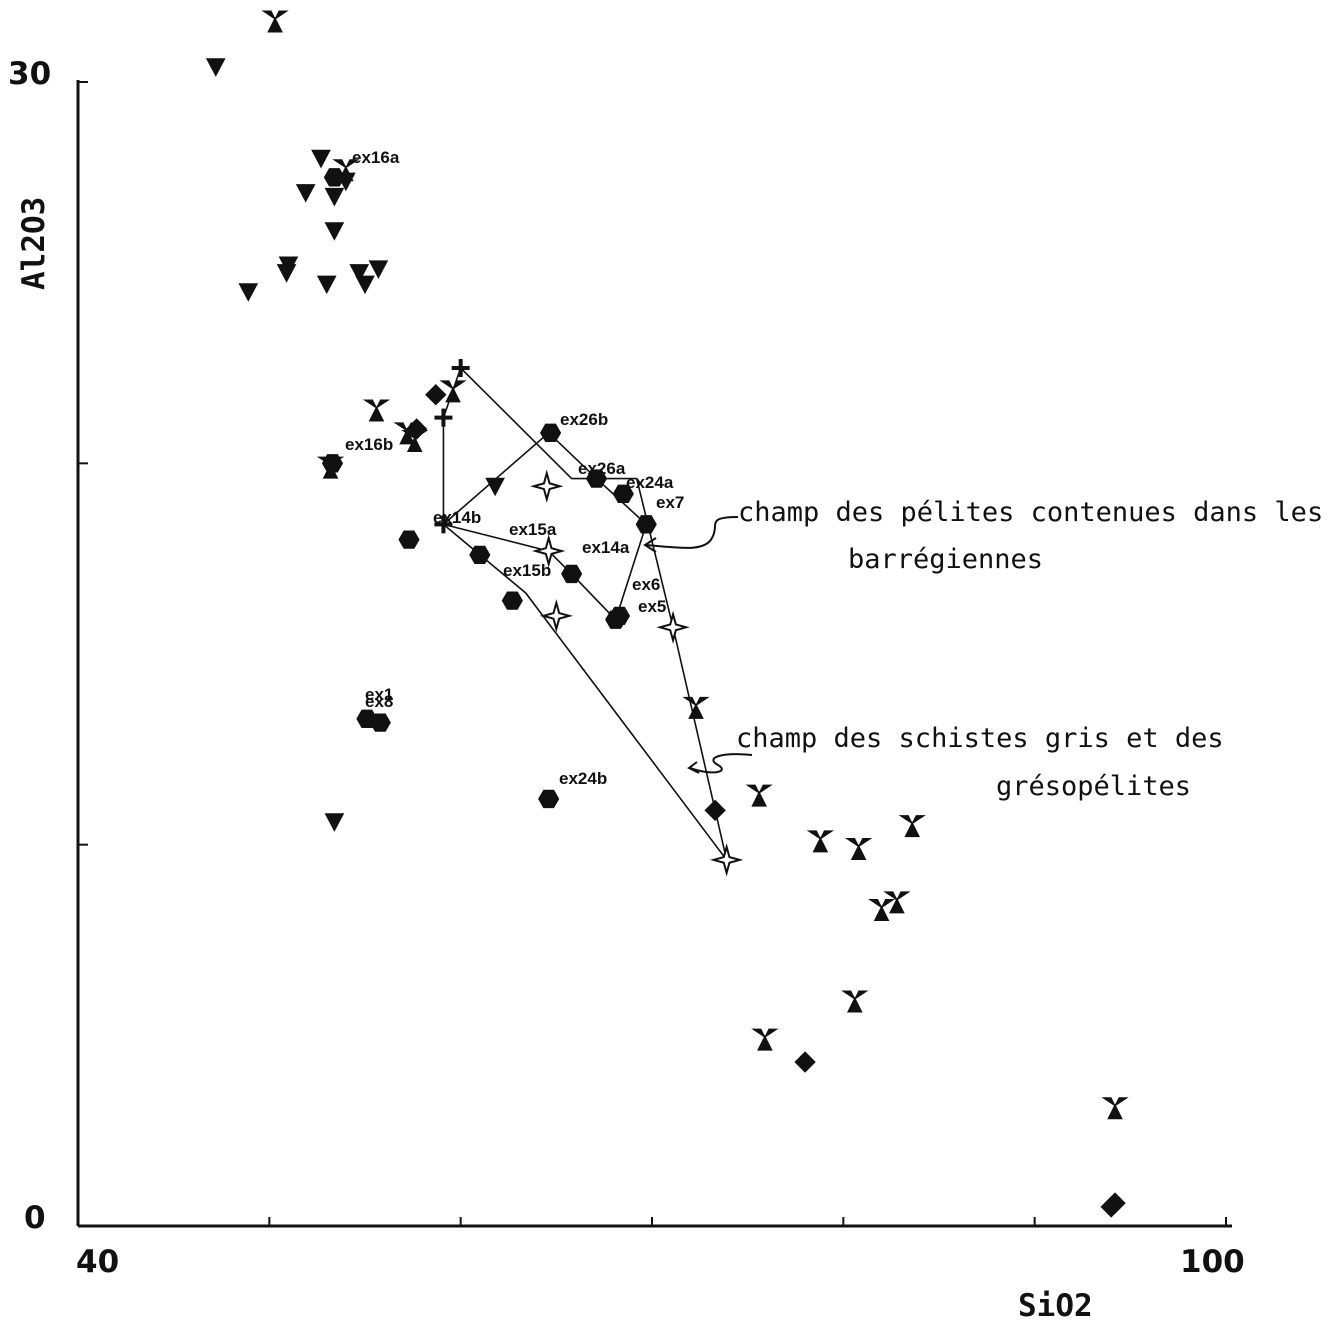 The height and width of the screenshot is (1324, 1340). What do you see at coordinates (34, 243) in the screenshot?
I see `y-axis-title: Al2O3` at bounding box center [34, 243].